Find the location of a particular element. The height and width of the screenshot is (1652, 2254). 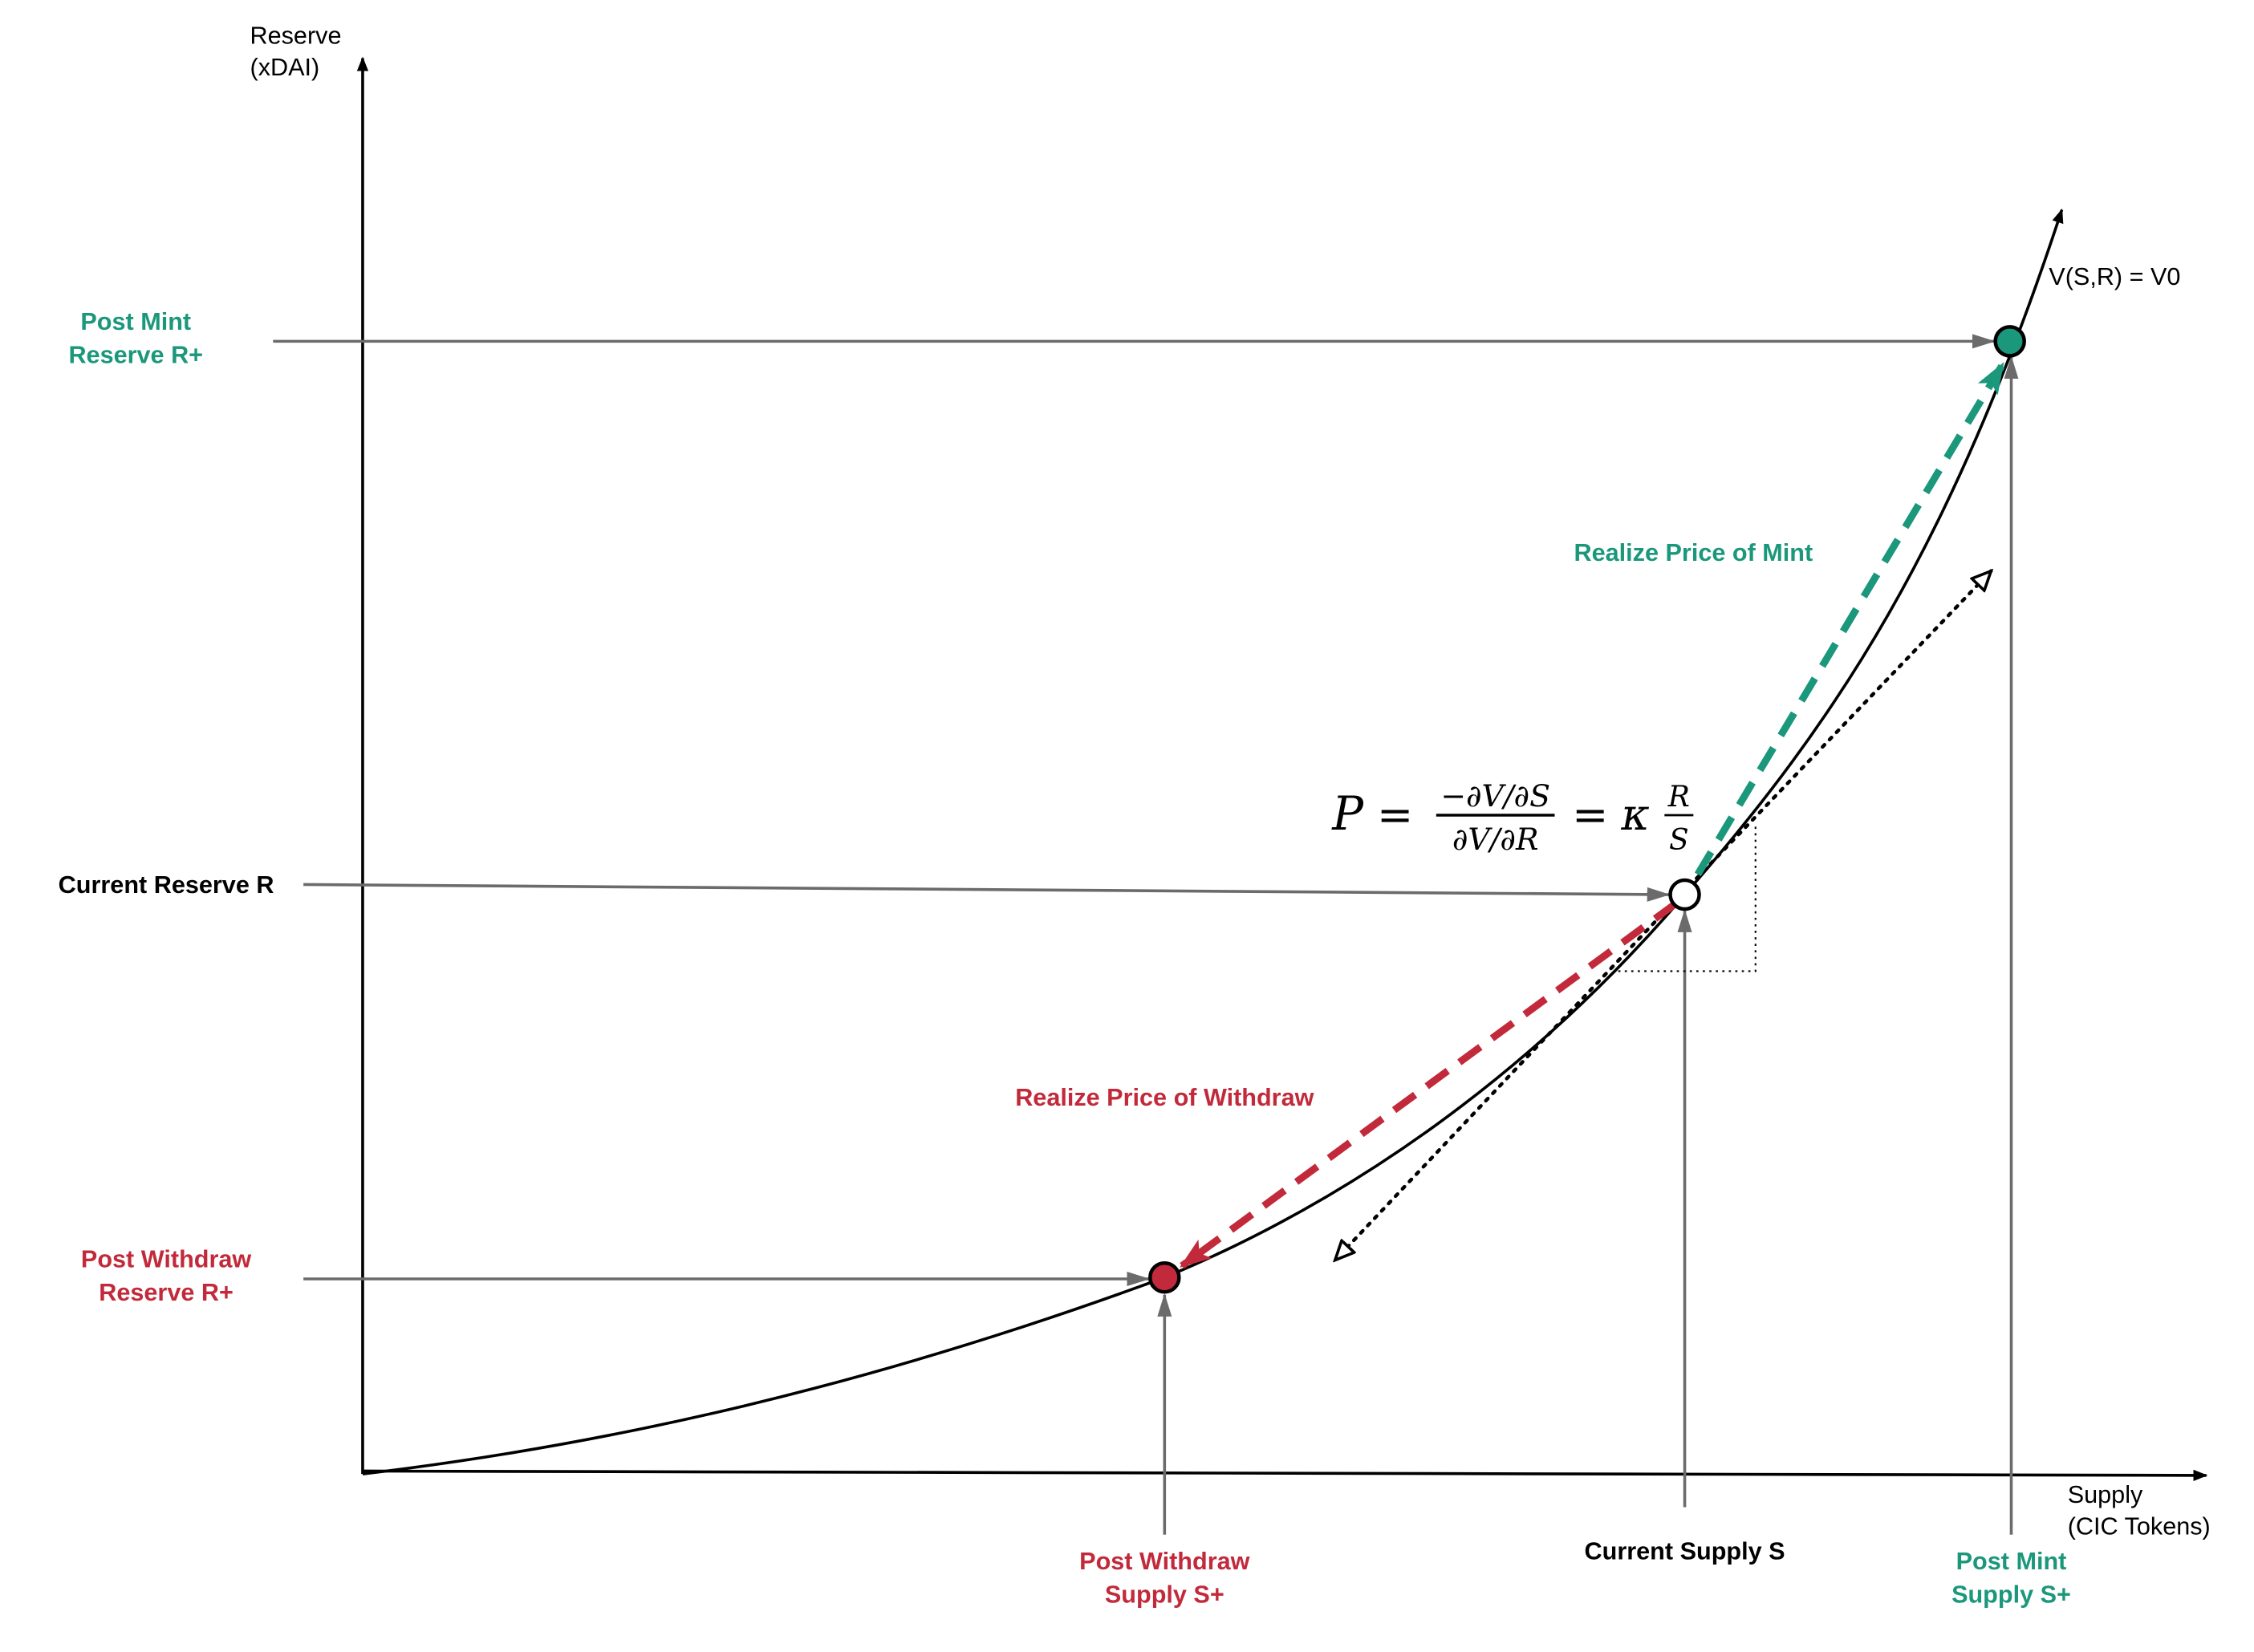

current-supply-label: Current Supply S is located at coordinates (1685, 1551).